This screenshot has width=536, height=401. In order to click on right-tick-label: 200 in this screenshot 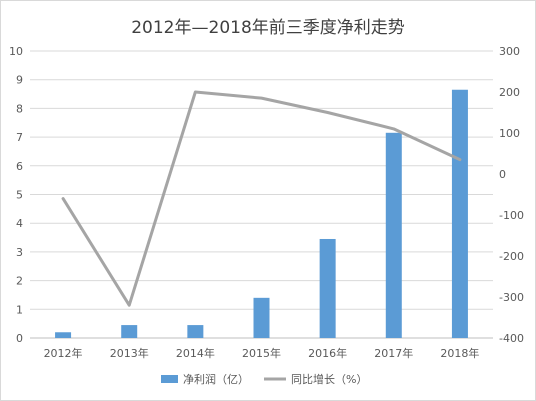, I will do `click(509, 92)`.